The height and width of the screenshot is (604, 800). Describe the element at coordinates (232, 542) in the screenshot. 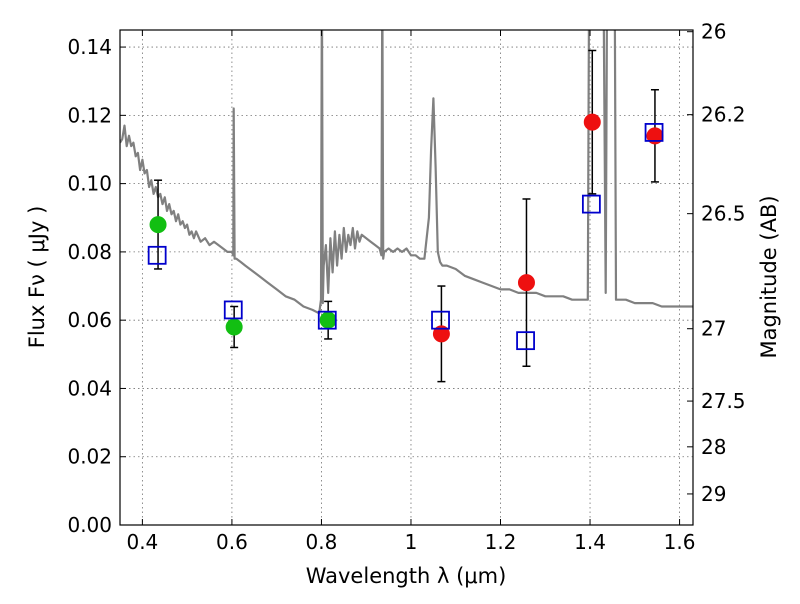

I see `x-tick-label: 0.6` at that location.